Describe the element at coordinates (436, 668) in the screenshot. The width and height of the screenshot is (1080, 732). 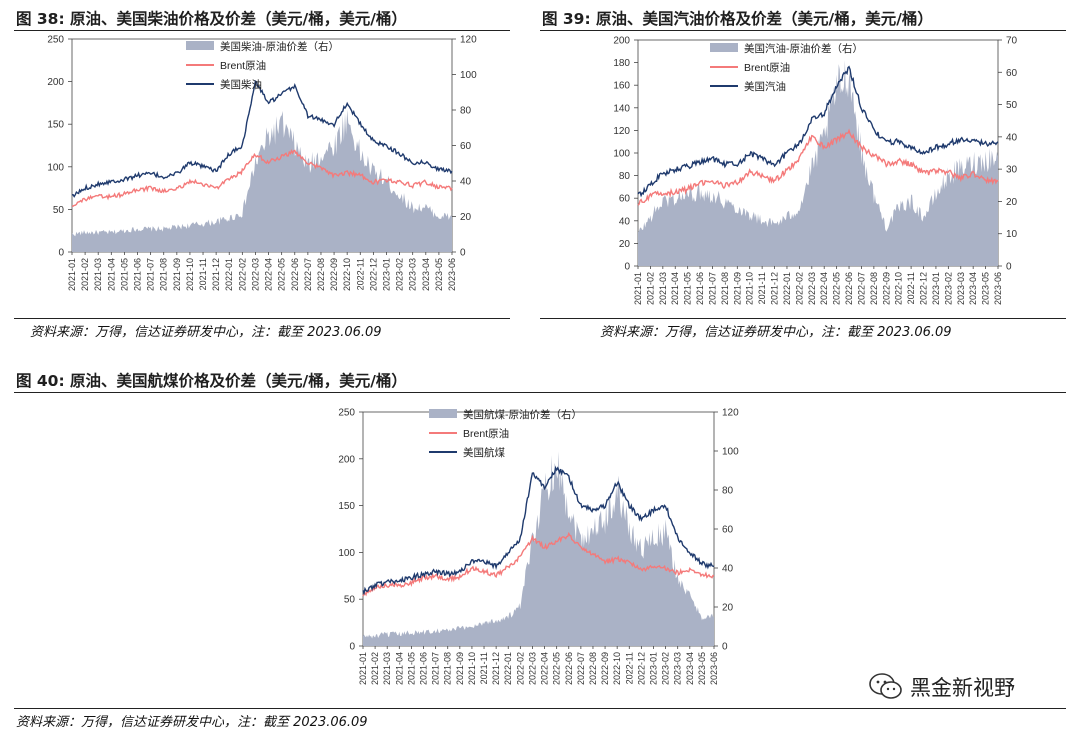
I see `x-tick-label: 2021-07` at that location.